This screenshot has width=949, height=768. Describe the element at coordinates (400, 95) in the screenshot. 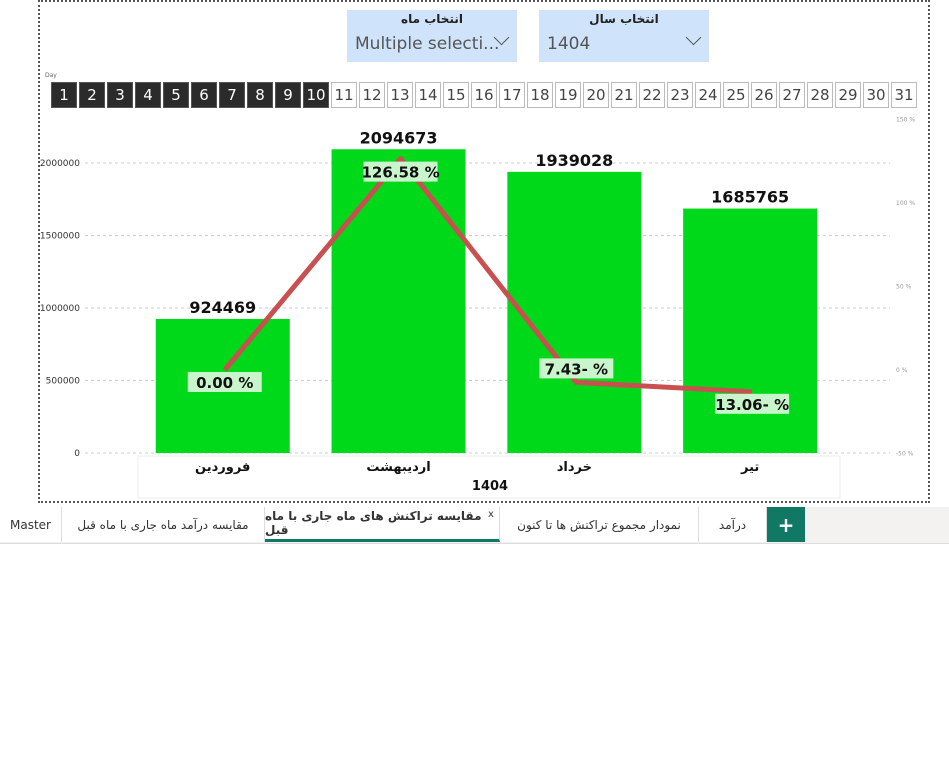

I see `day-button: 13` at that location.